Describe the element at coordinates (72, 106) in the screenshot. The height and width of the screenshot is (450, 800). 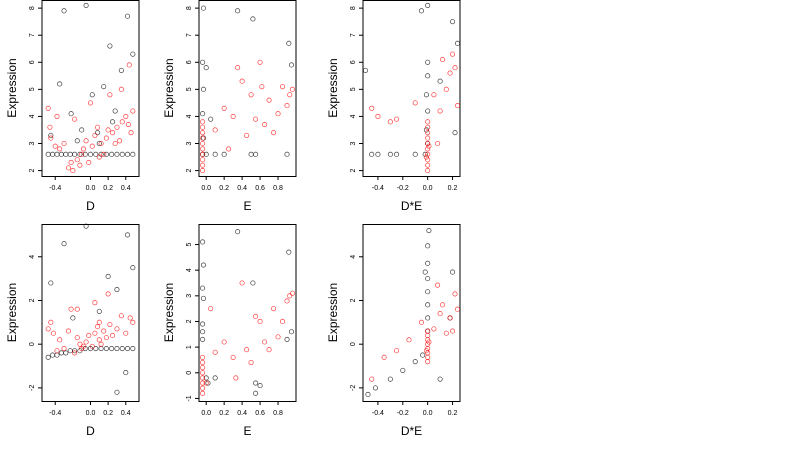
I see `panel-1: -0.4 0.0 0.2 0.4 2 3 4 5 6 7 8 D Expression` at that location.